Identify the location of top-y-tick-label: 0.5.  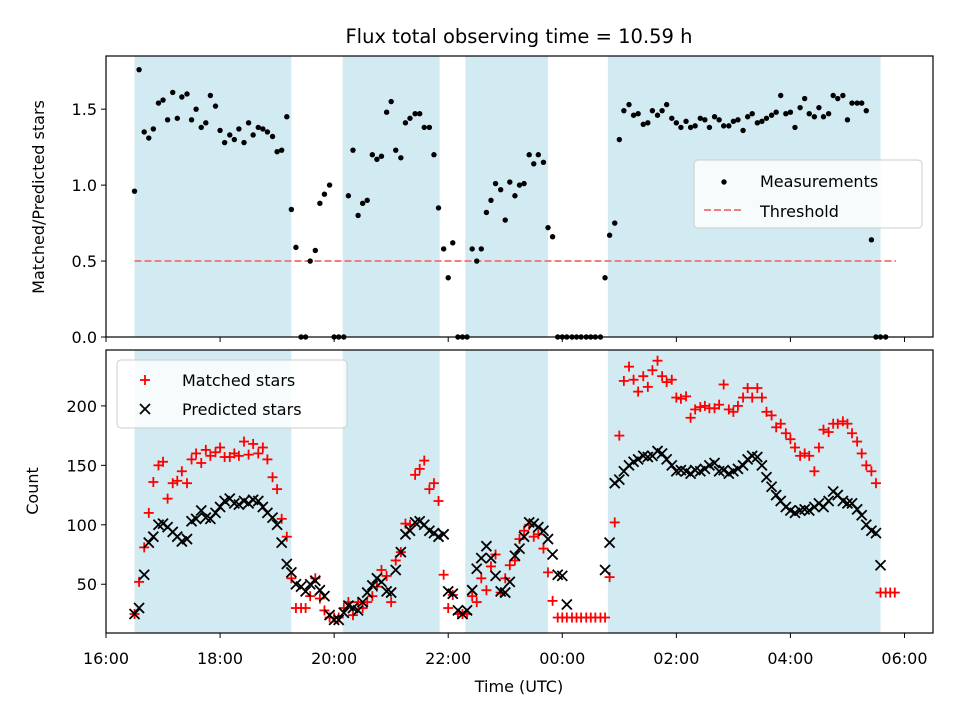
(84, 261).